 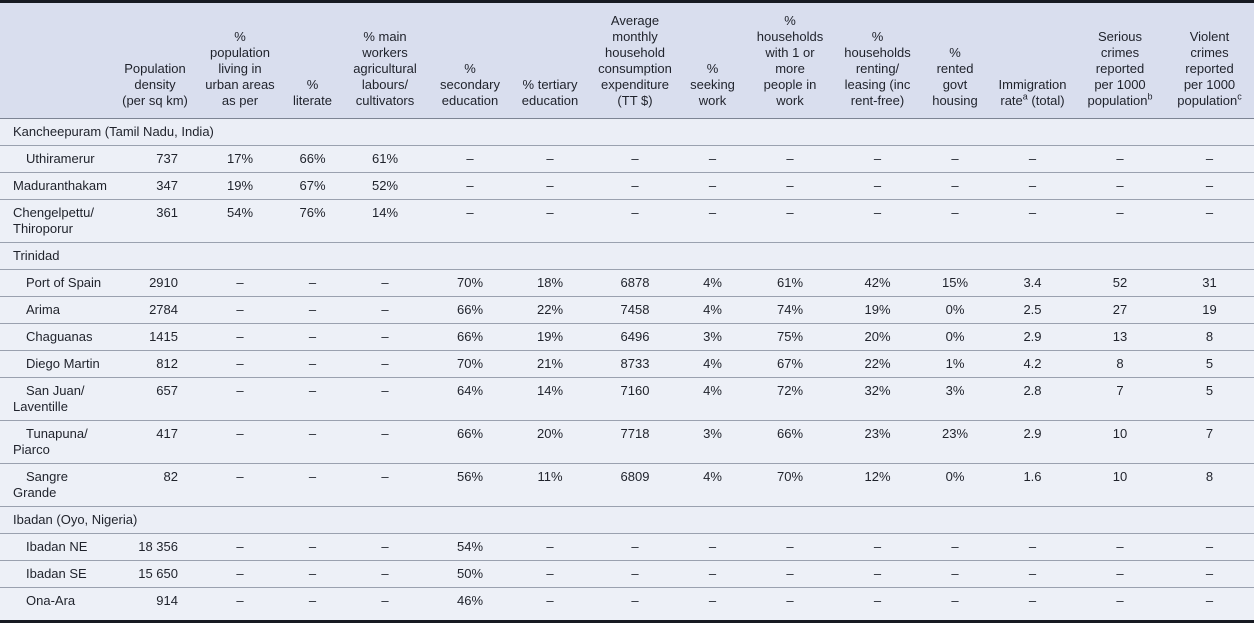 What do you see at coordinates (790, 485) in the screenshot?
I see `cell-inwork: 70%` at bounding box center [790, 485].